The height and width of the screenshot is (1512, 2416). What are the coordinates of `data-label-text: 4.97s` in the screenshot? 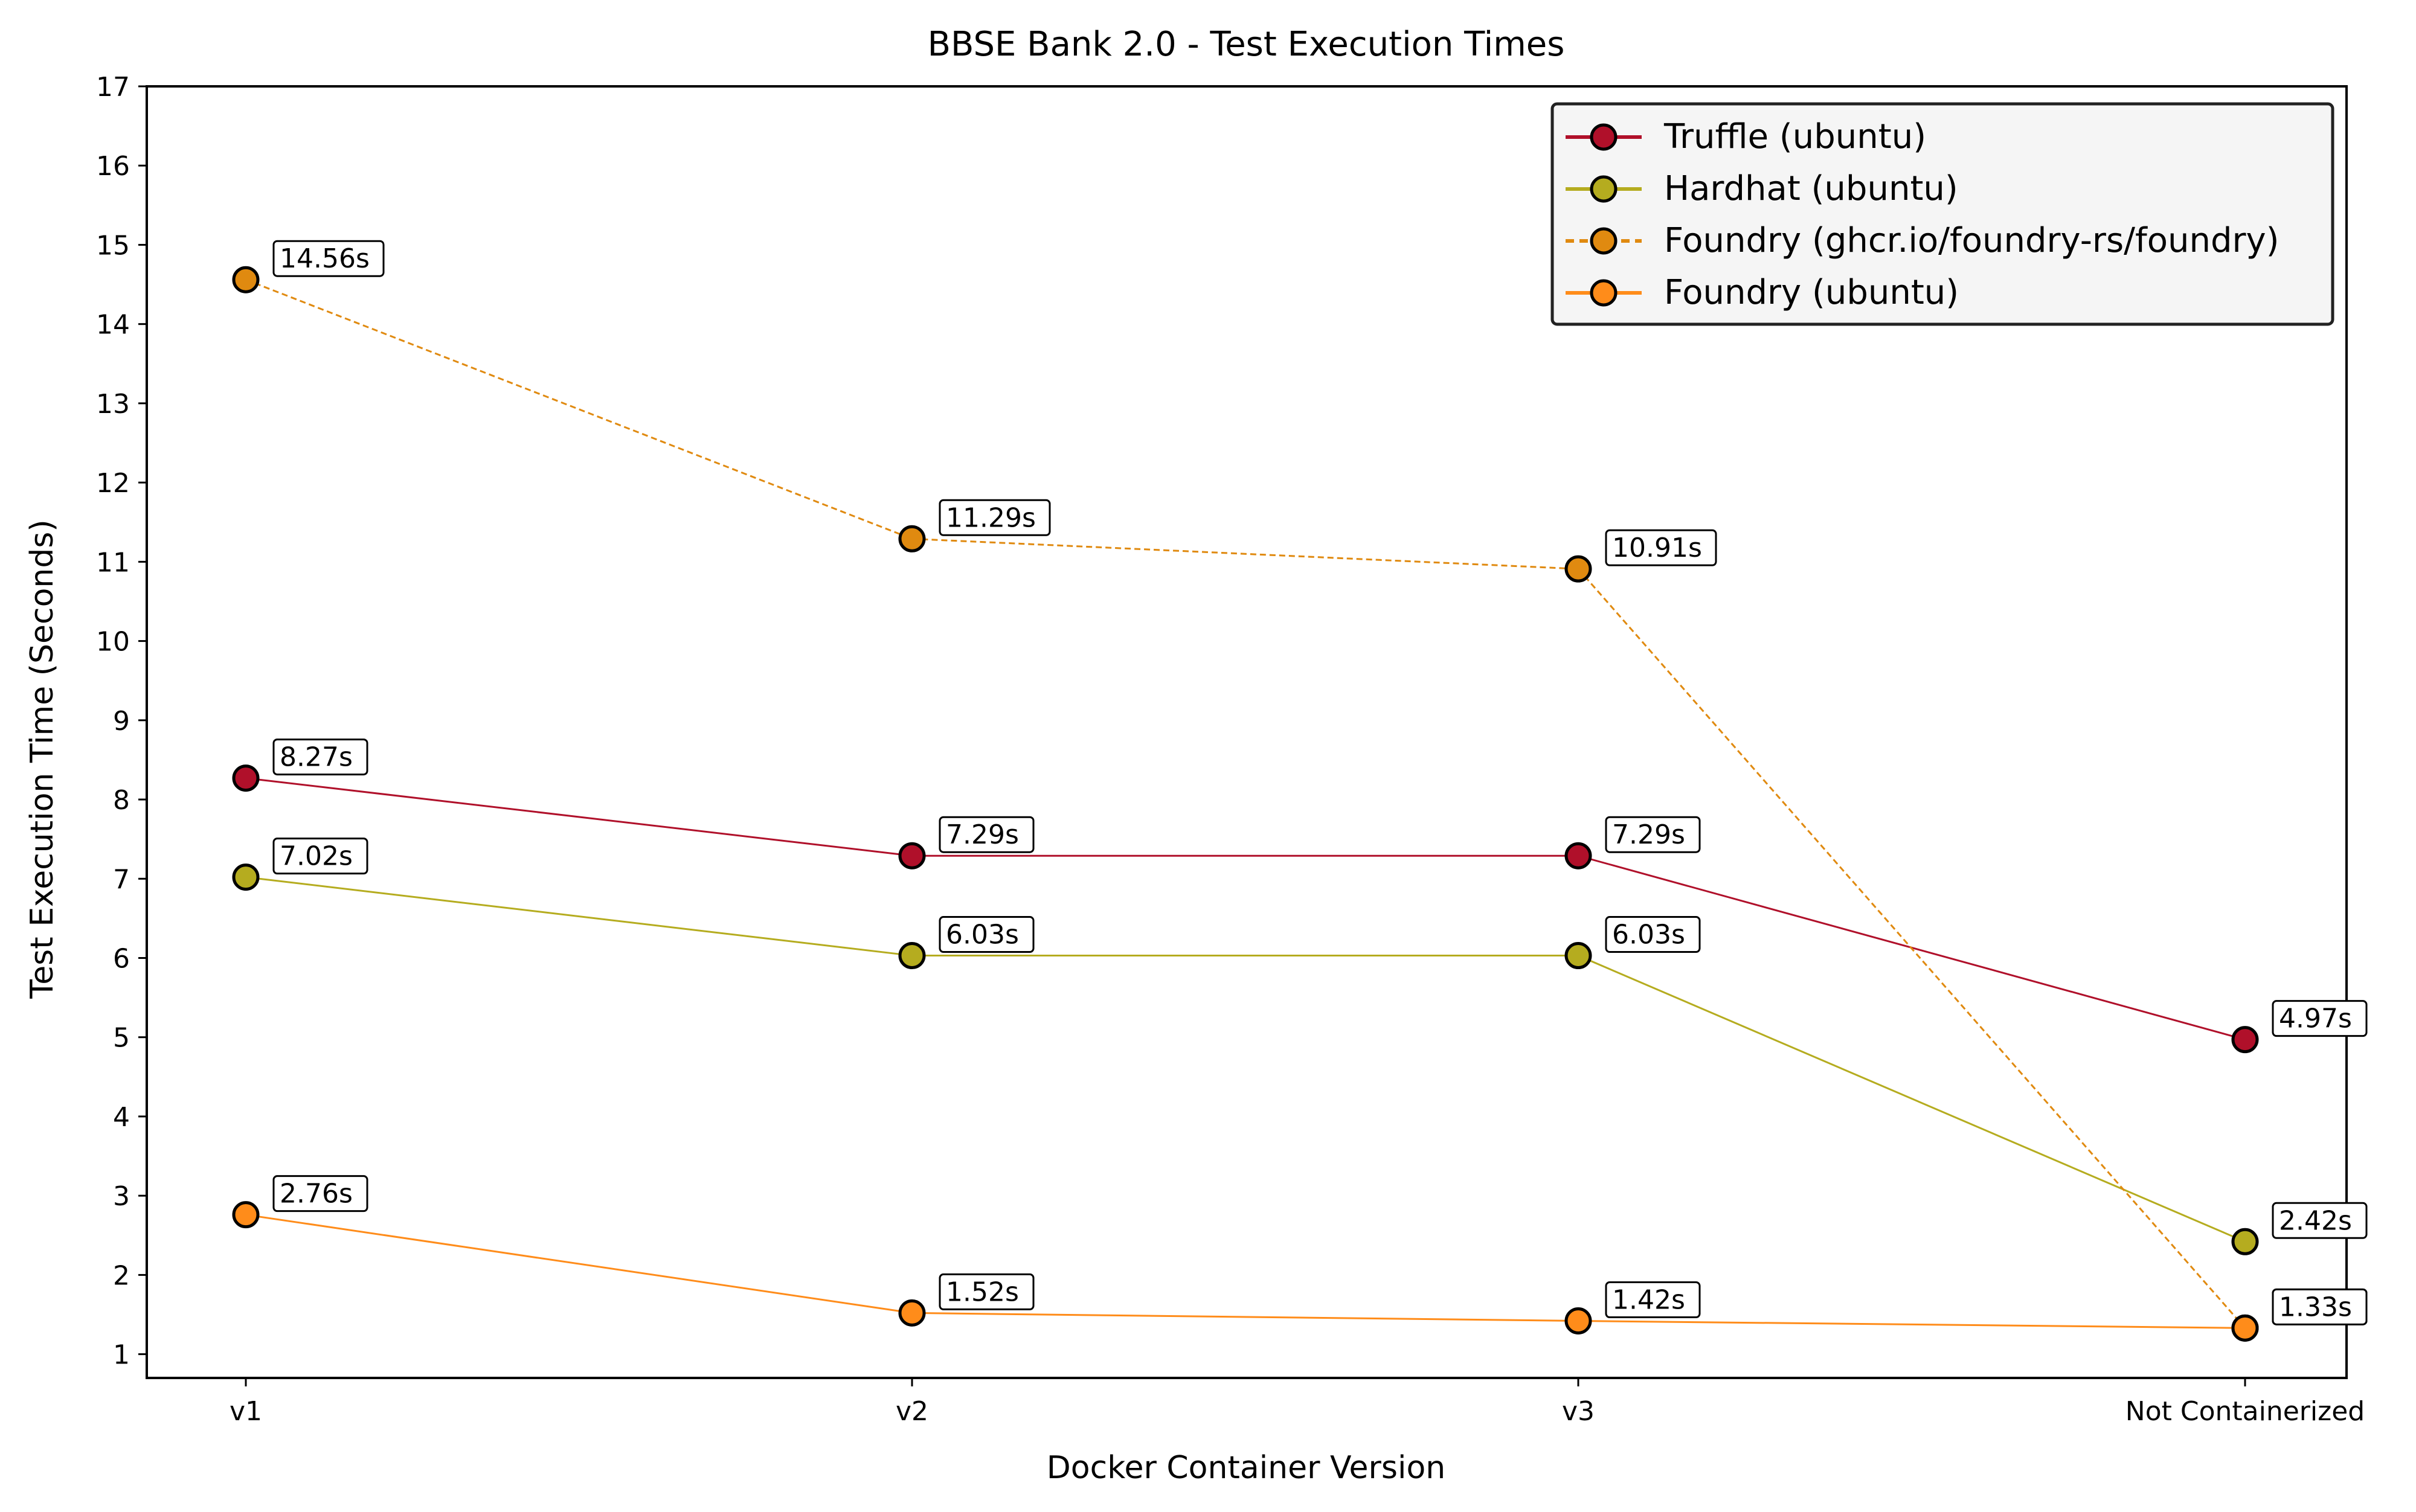 It's located at (2315, 1019).